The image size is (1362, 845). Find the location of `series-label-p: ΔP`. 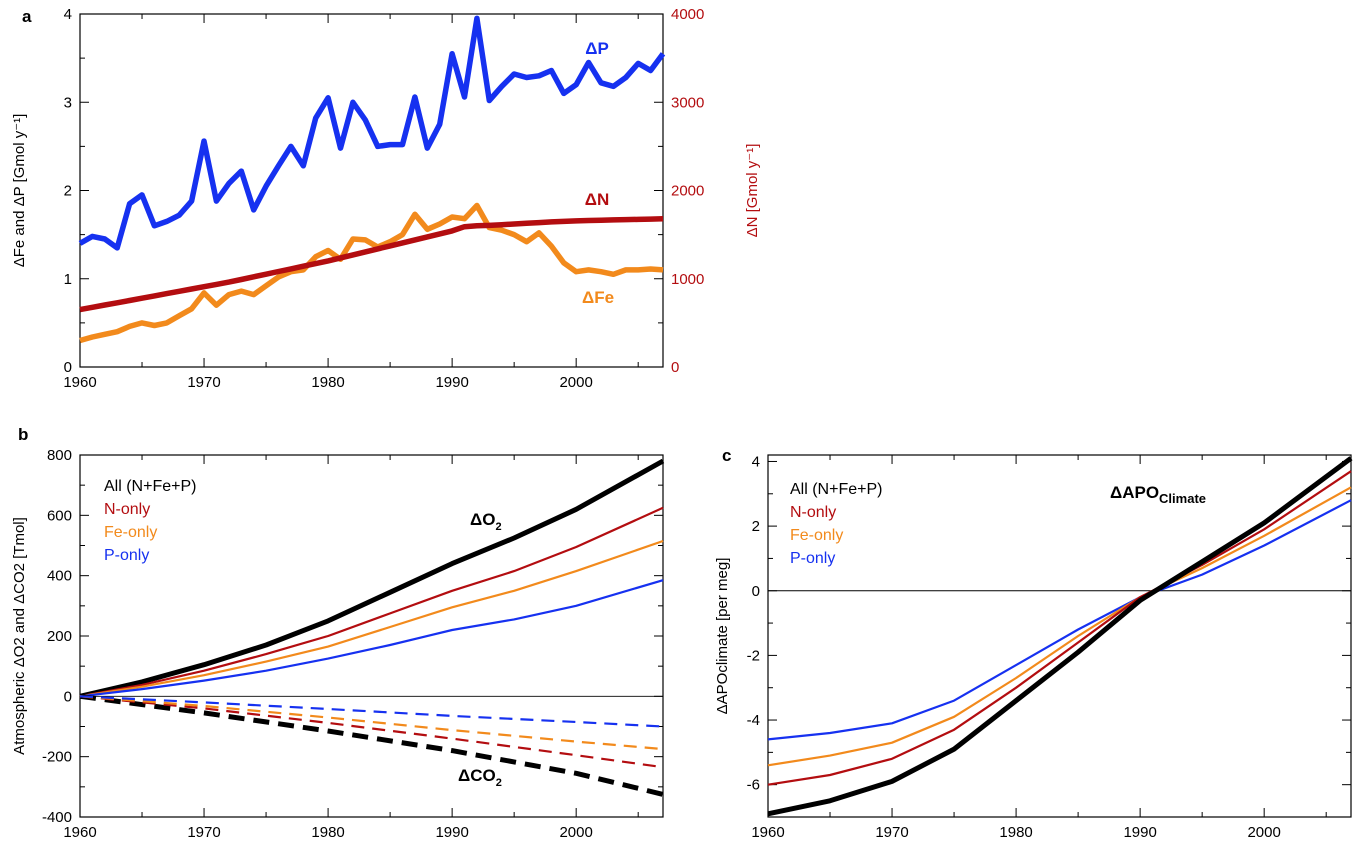

series-label-p: ΔP is located at coordinates (597, 48).